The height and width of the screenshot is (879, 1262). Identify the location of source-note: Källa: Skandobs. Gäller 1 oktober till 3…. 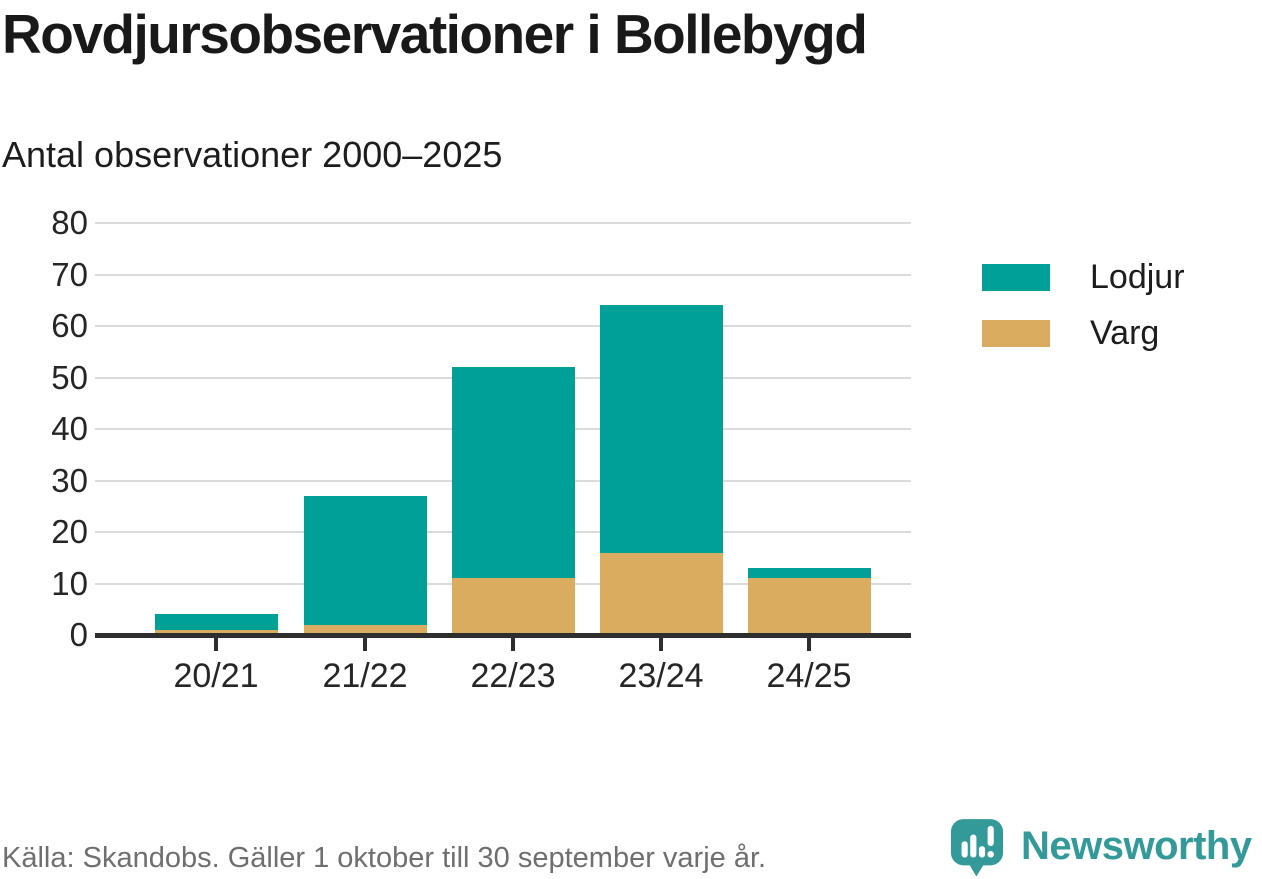
(384, 858).